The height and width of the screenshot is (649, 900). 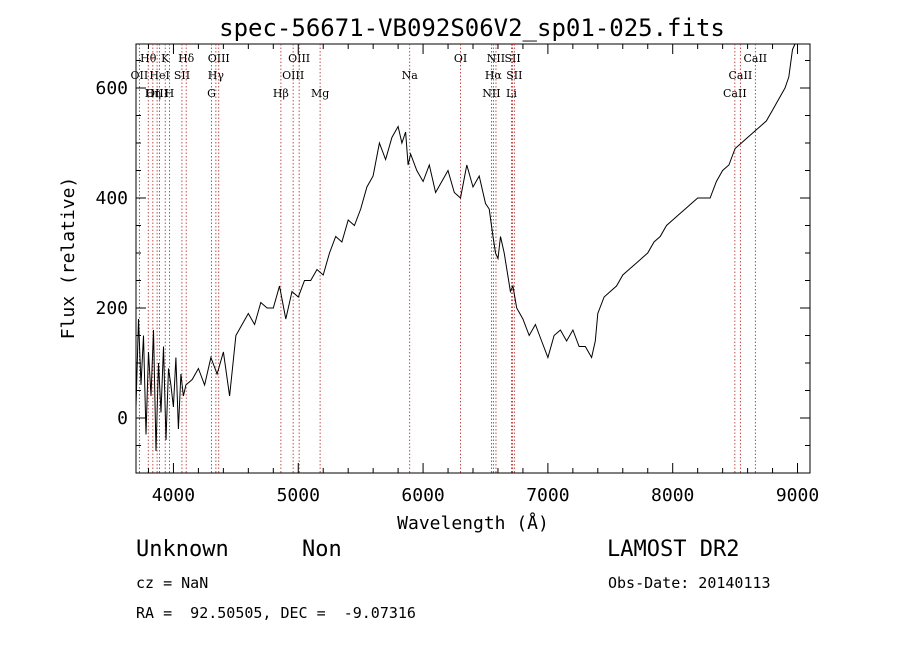 I want to click on y-axis-label: Flux (relative), so click(x=68, y=258).